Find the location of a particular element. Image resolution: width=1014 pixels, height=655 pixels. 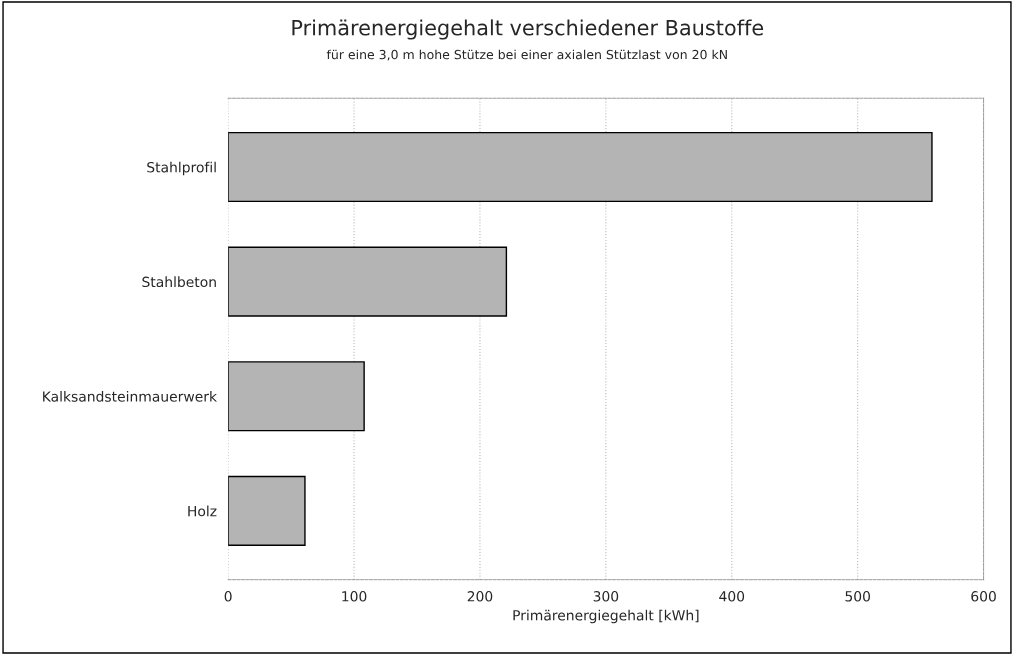

y-tick-label: Holz is located at coordinates (202, 511).